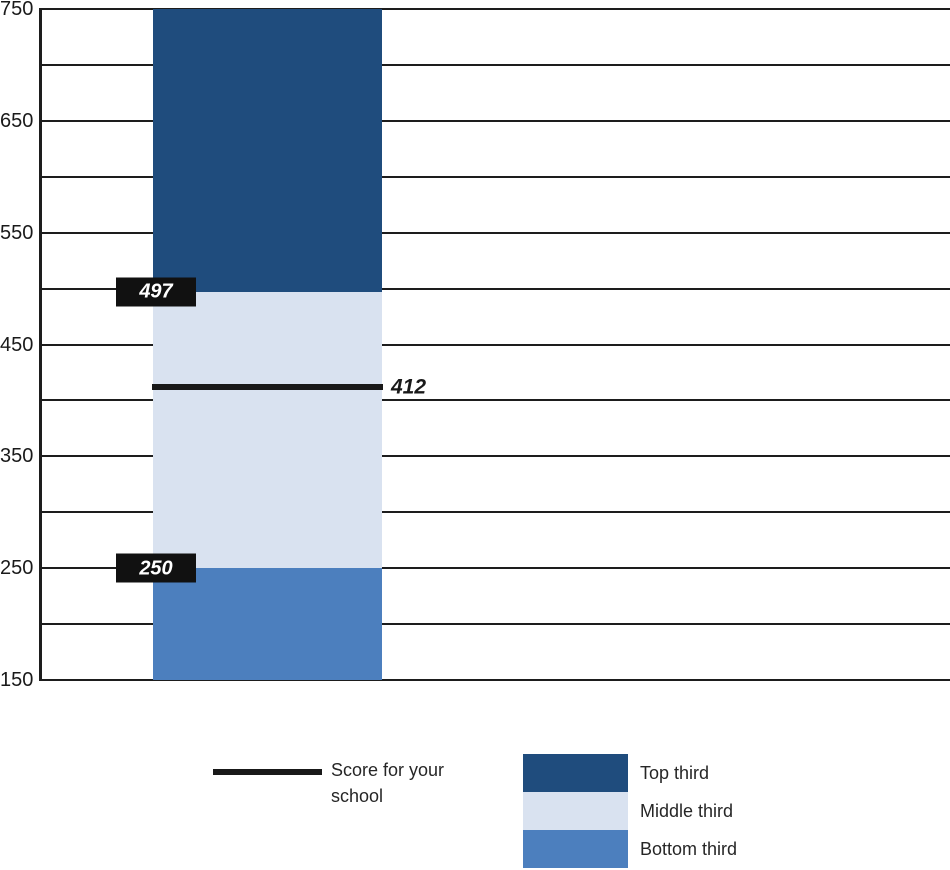  I want to click on middle-third-swatch, so click(575, 811).